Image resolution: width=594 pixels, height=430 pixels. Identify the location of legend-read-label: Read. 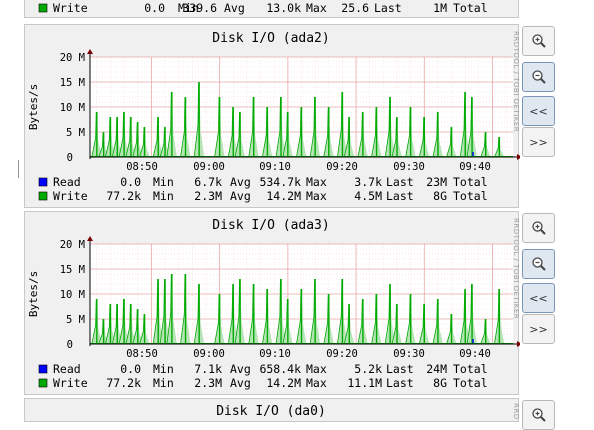
(67, 182).